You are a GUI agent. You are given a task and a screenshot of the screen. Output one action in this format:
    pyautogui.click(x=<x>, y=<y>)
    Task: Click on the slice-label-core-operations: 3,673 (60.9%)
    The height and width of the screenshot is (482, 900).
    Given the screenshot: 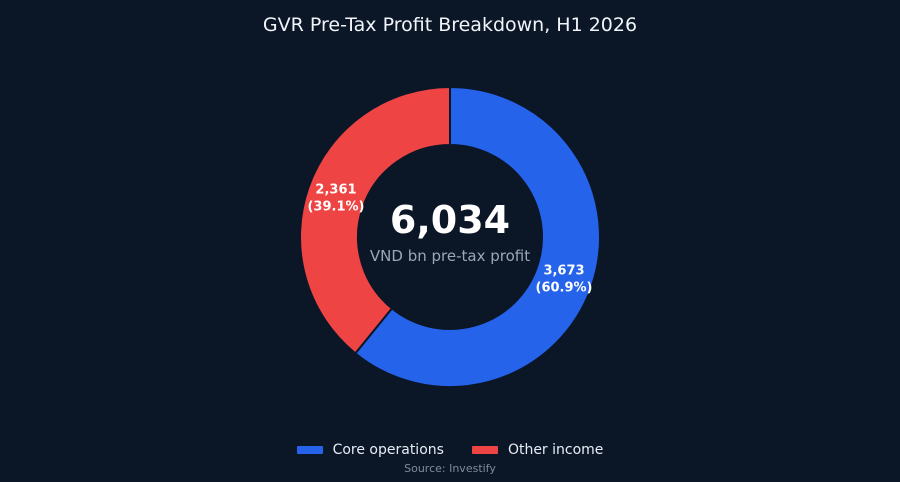 What is the action you would take?
    pyautogui.click(x=564, y=280)
    